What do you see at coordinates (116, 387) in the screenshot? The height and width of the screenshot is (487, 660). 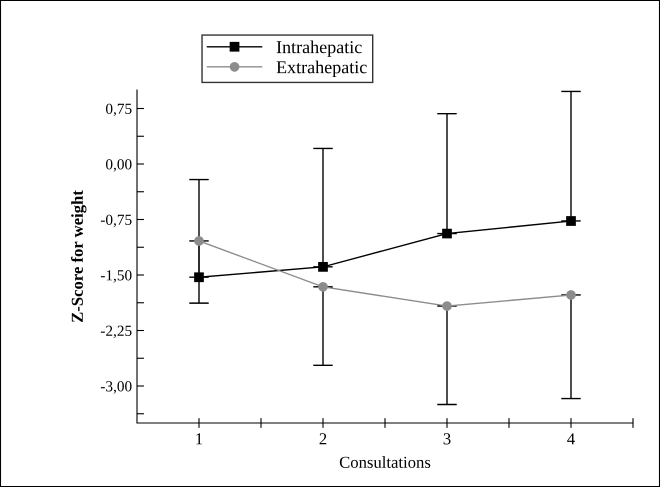 I see `y-tick-label: -3,00` at bounding box center [116, 387].